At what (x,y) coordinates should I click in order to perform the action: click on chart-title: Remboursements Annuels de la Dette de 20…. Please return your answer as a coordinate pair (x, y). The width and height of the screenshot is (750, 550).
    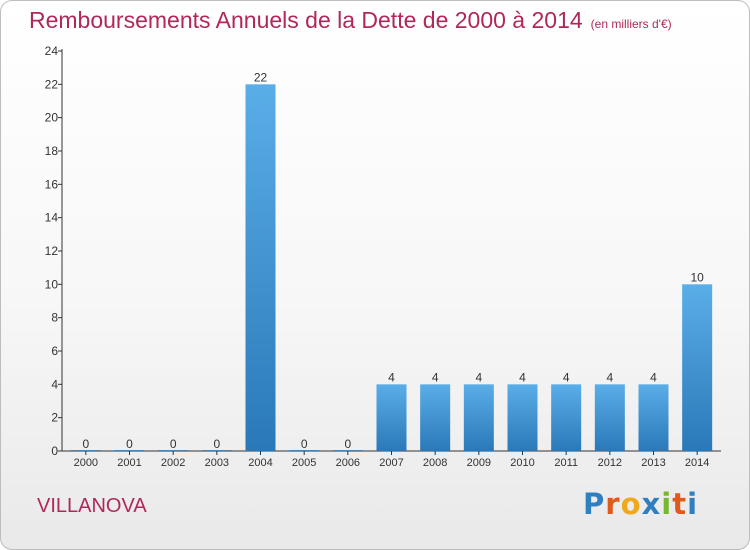
    Looking at the image, I should click on (374, 24).